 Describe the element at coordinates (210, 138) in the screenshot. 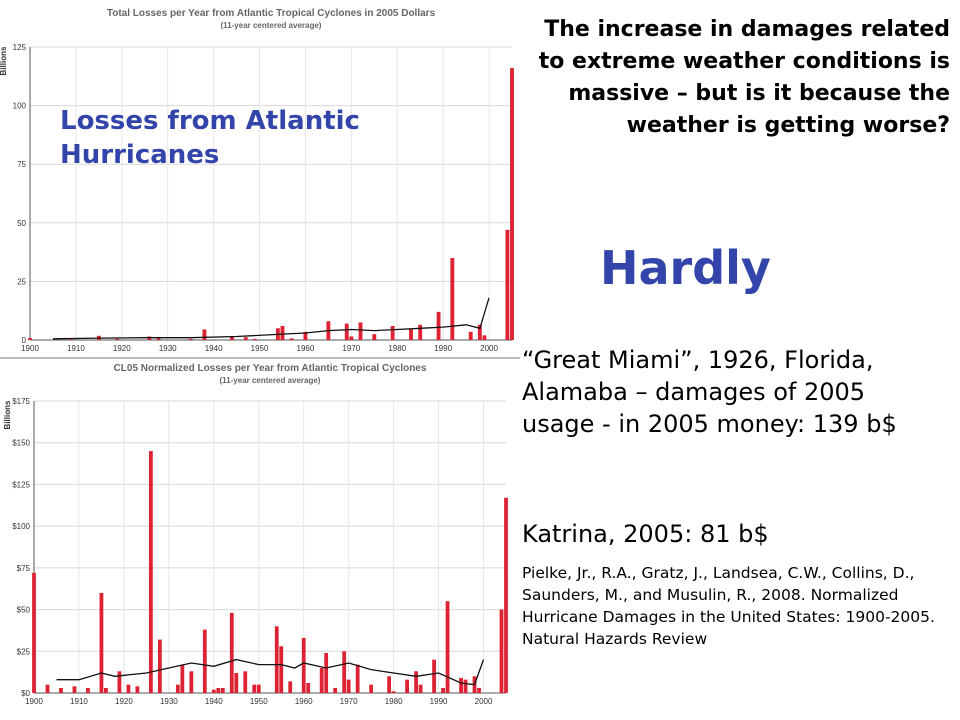

I see `overlay-title: Losses from Atlantic Hurricanes` at that location.